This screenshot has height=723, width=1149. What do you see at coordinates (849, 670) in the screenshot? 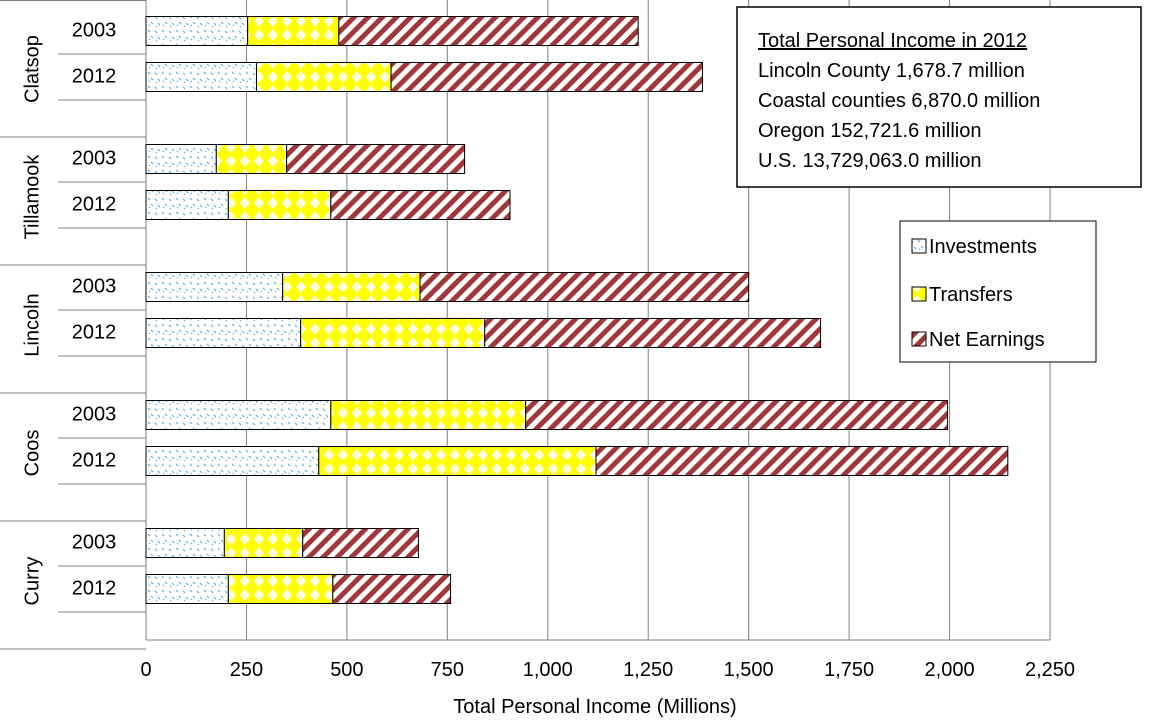
I see `x-tick-label: 1,750` at bounding box center [849, 670].